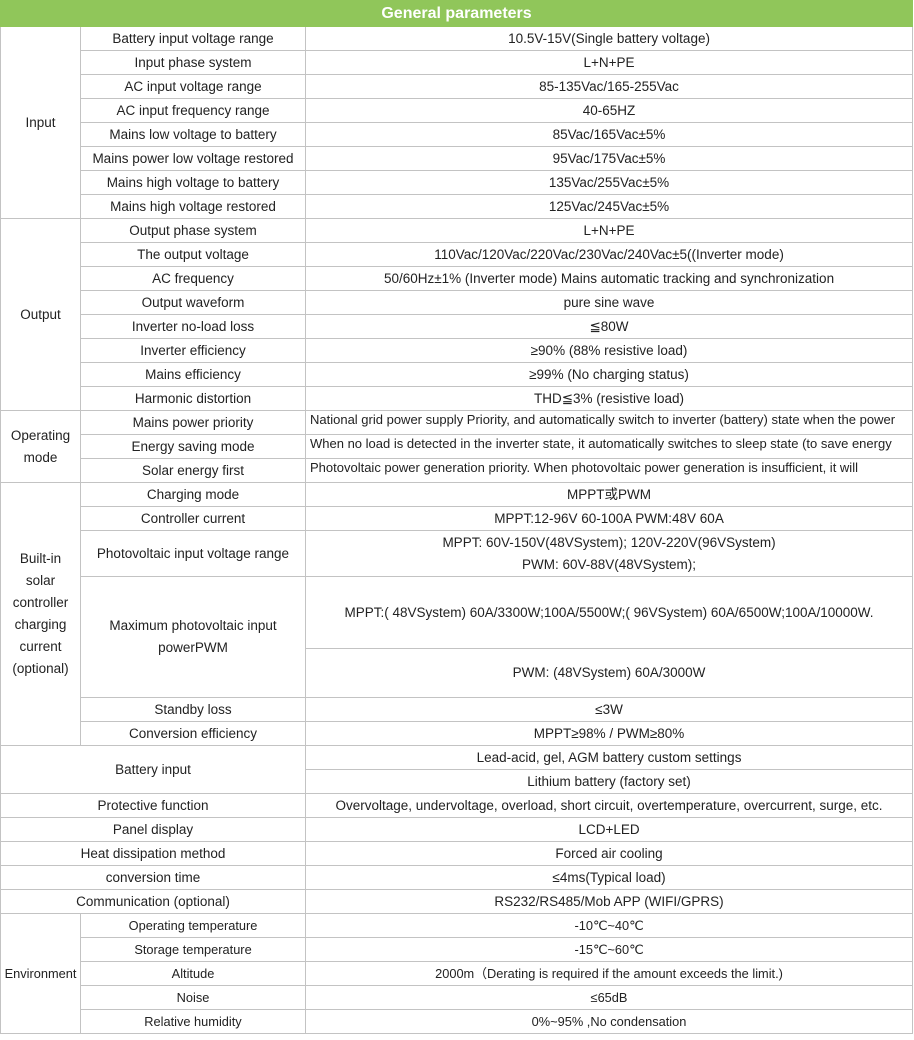 The width and height of the screenshot is (914, 1040). I want to click on param-name: Energy saving mode, so click(193, 446).